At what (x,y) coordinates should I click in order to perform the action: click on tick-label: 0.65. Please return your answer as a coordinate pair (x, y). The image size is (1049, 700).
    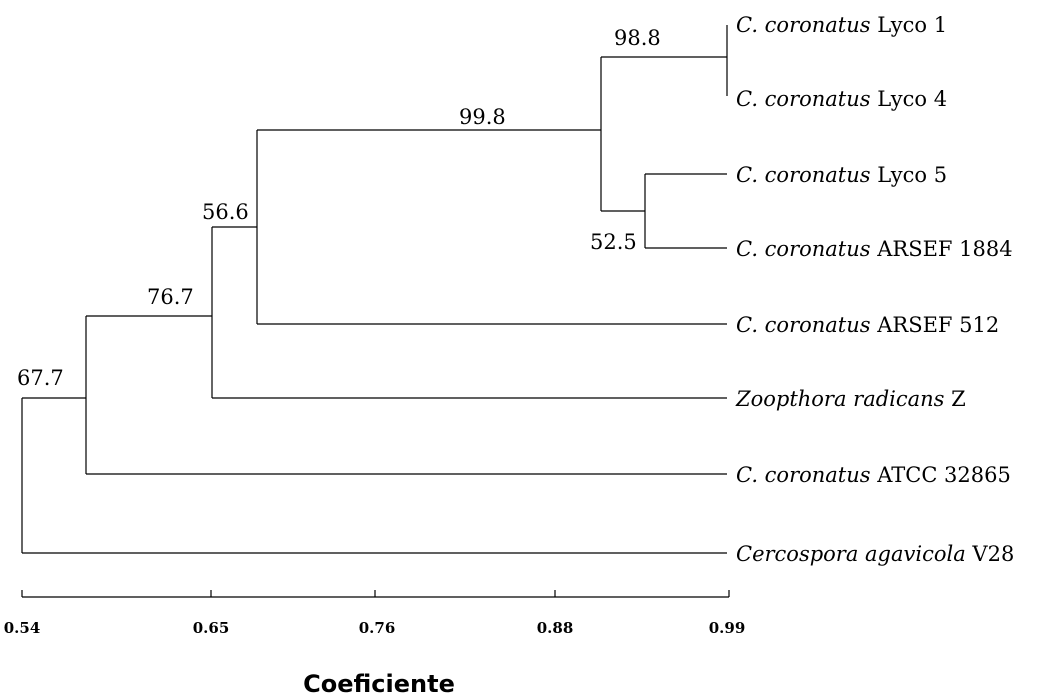
    Looking at the image, I should click on (211, 628).